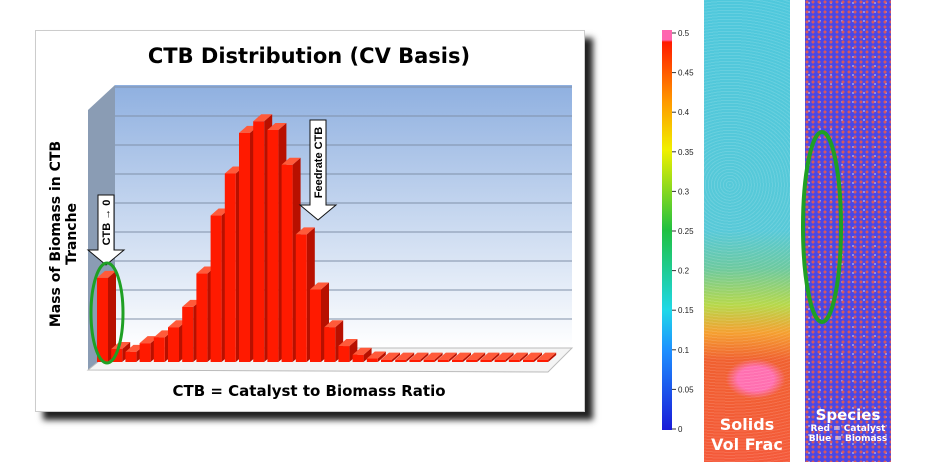 The height and width of the screenshot is (467, 934). What do you see at coordinates (309, 391) in the screenshot?
I see `x-axis-label: CTB = Catalyst to Biomass Ratio` at bounding box center [309, 391].